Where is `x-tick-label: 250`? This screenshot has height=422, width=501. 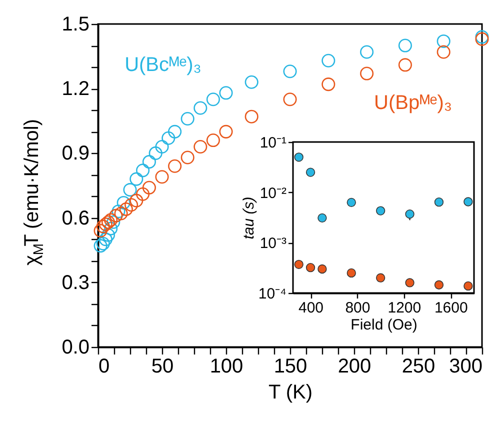
x-tick-label: 250 is located at coordinates (419, 367).